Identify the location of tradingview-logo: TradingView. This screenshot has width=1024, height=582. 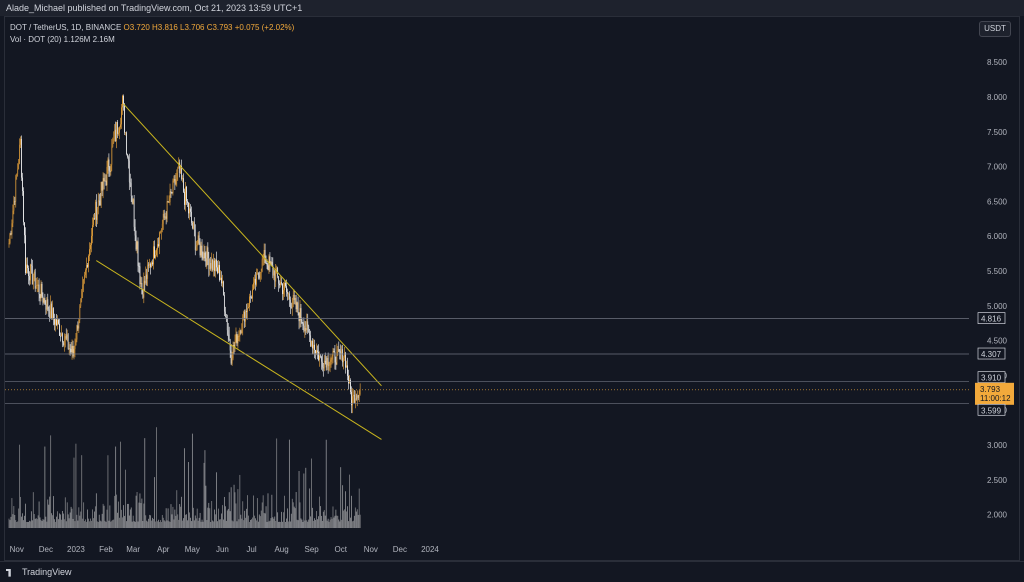
(39, 572).